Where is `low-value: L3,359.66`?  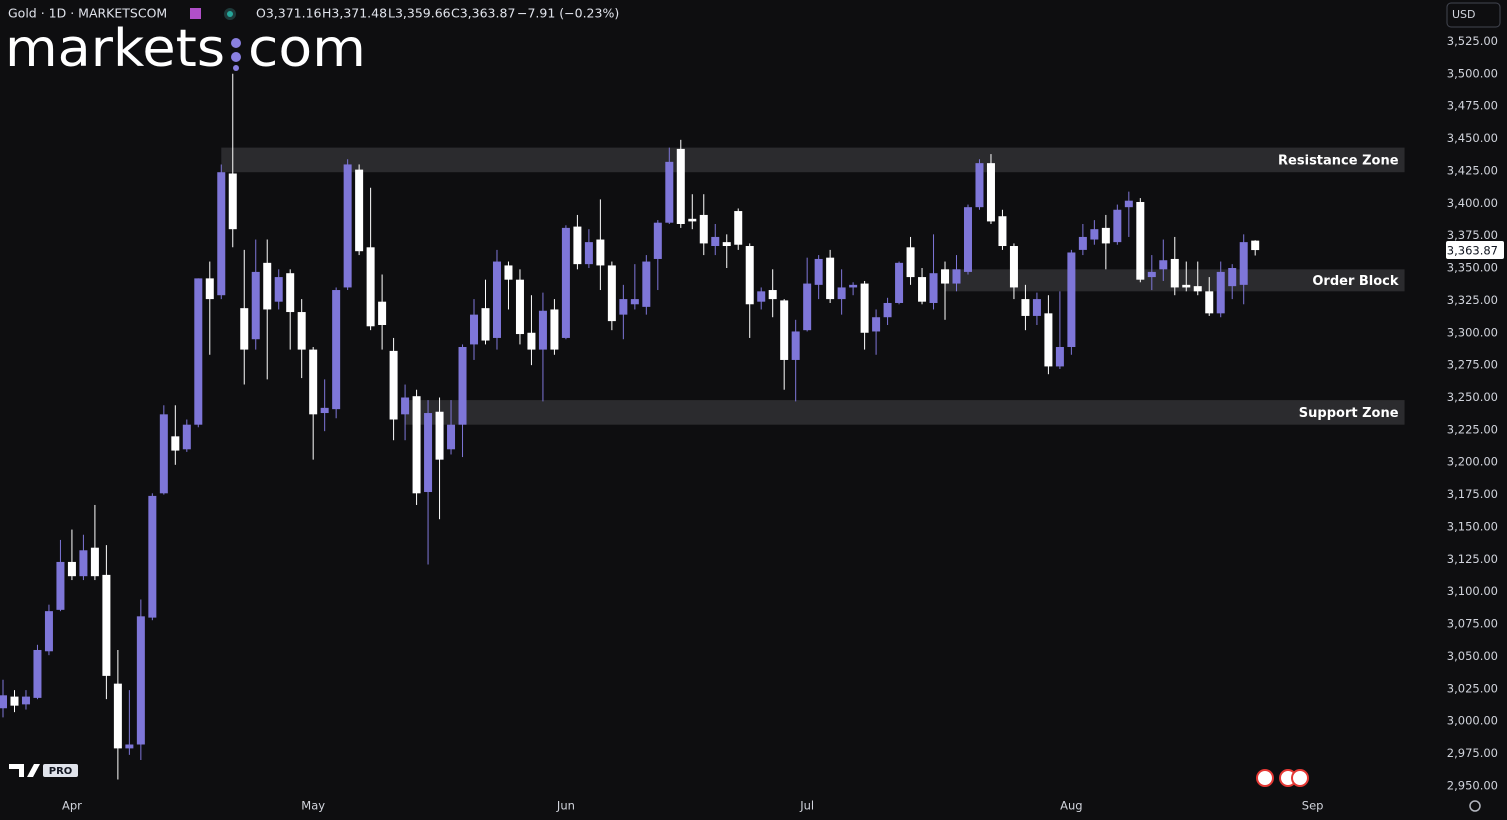 low-value: L3,359.66 is located at coordinates (419, 13).